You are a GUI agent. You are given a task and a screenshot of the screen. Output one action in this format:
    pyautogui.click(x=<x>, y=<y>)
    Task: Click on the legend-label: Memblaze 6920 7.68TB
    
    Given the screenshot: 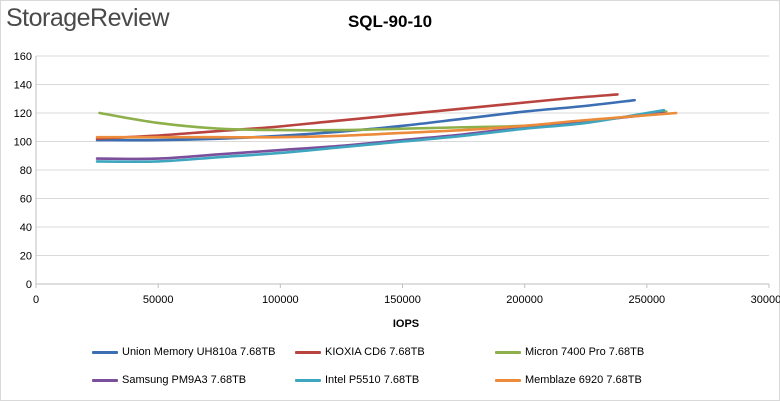 What is the action you would take?
    pyautogui.click(x=583, y=380)
    